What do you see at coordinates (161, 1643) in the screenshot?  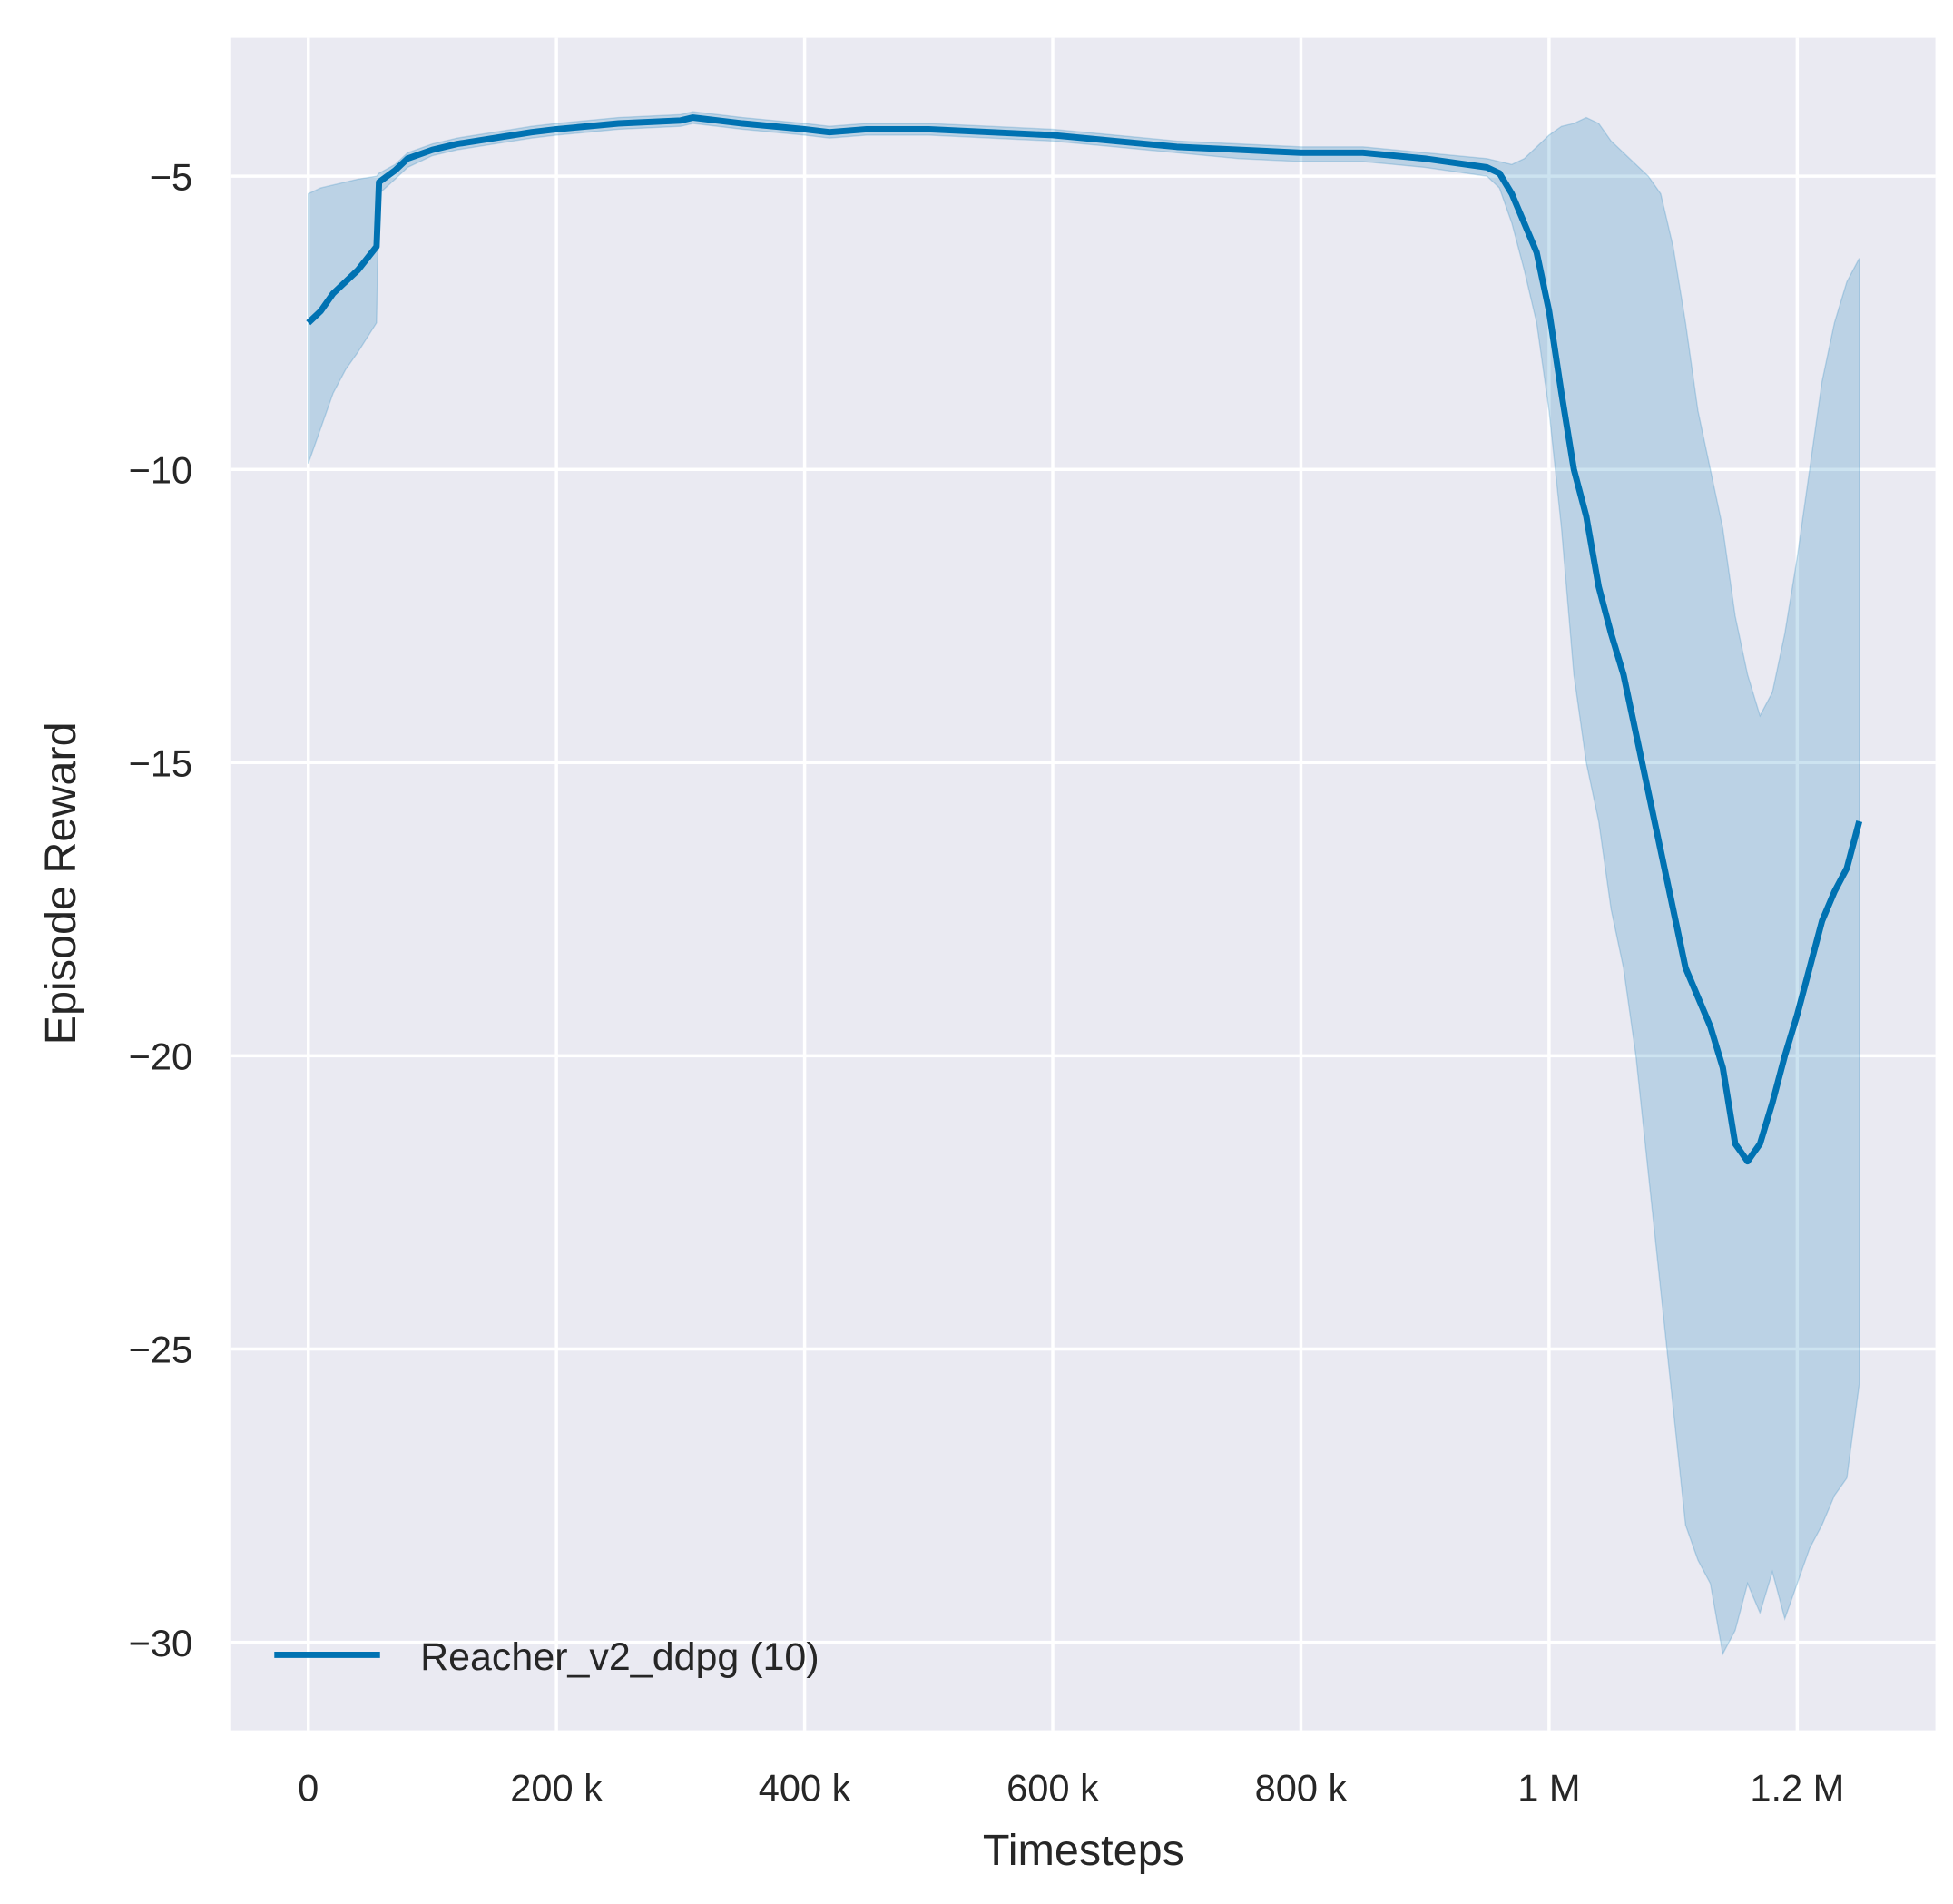 I see `y-tick-label: −30` at bounding box center [161, 1643].